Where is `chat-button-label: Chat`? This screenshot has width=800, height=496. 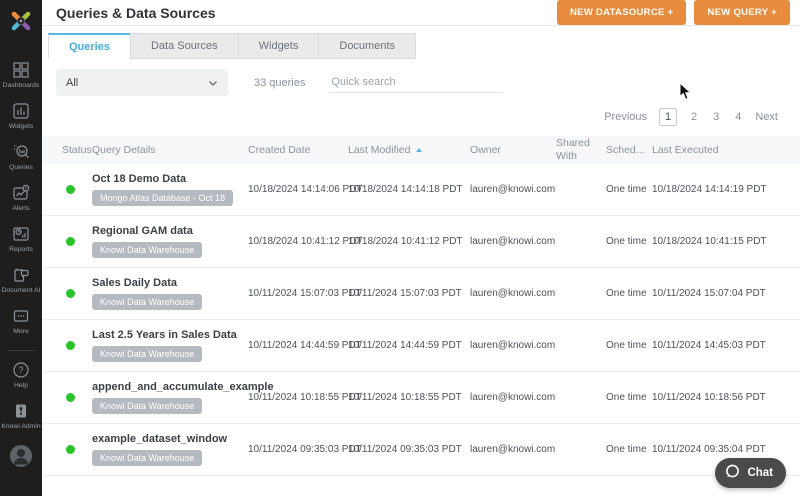 chat-button-label: Chat is located at coordinates (760, 473).